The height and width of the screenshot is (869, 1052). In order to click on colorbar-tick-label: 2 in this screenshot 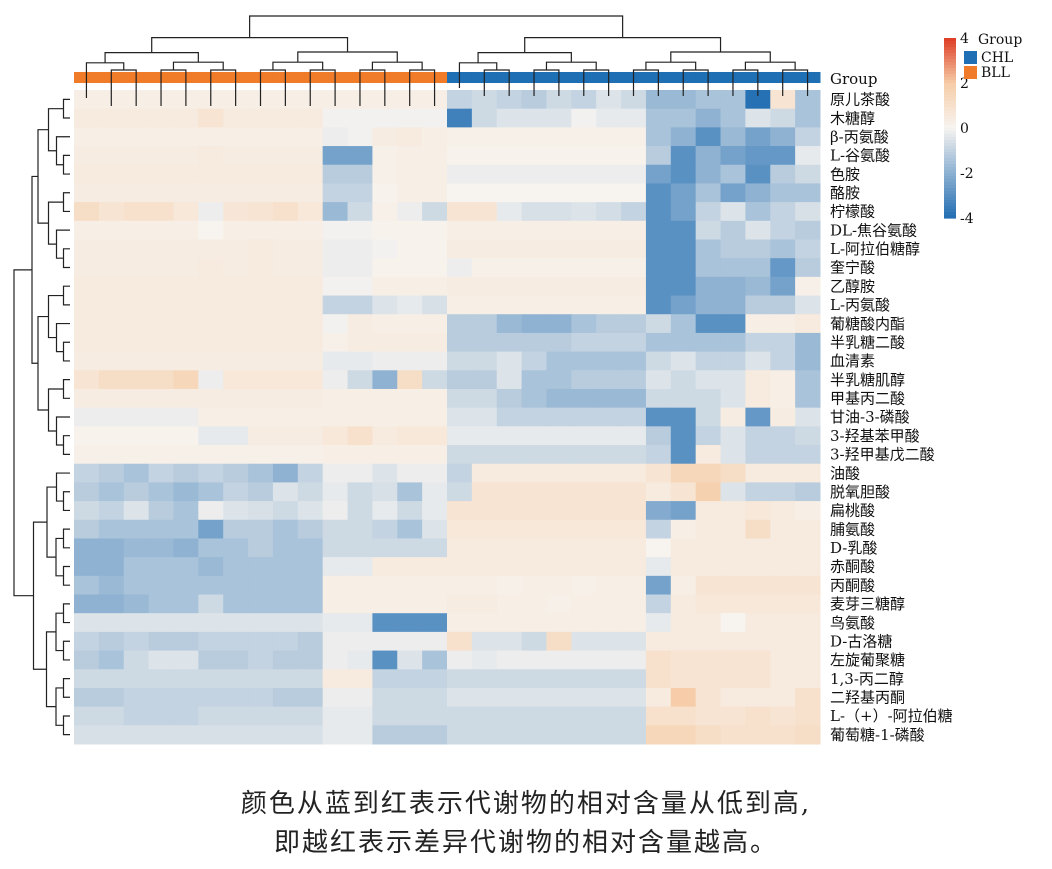, I will do `click(964, 84)`.